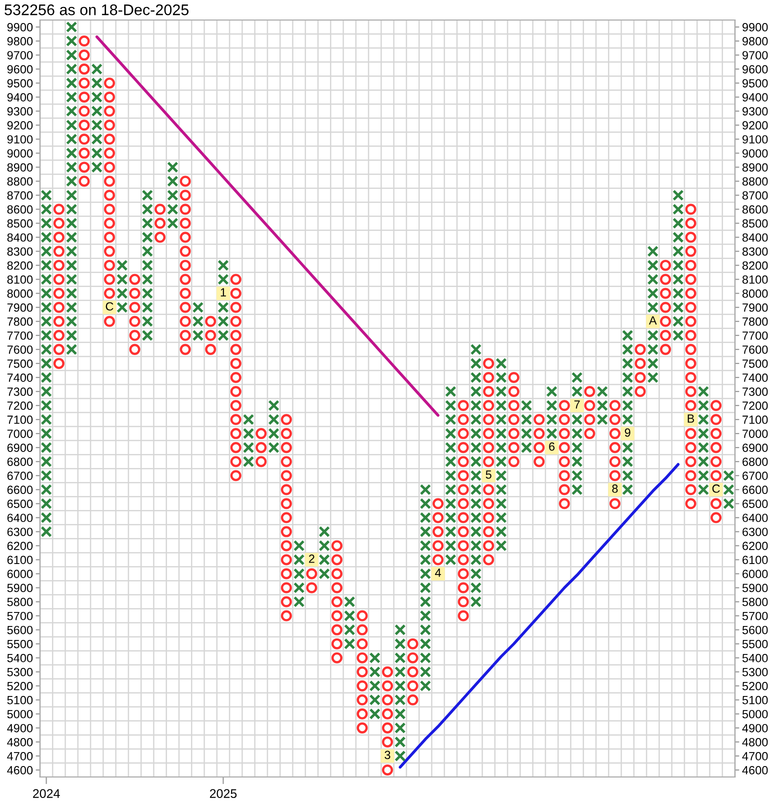  I want to click on y-tick-label: 6400, so click(20, 518).